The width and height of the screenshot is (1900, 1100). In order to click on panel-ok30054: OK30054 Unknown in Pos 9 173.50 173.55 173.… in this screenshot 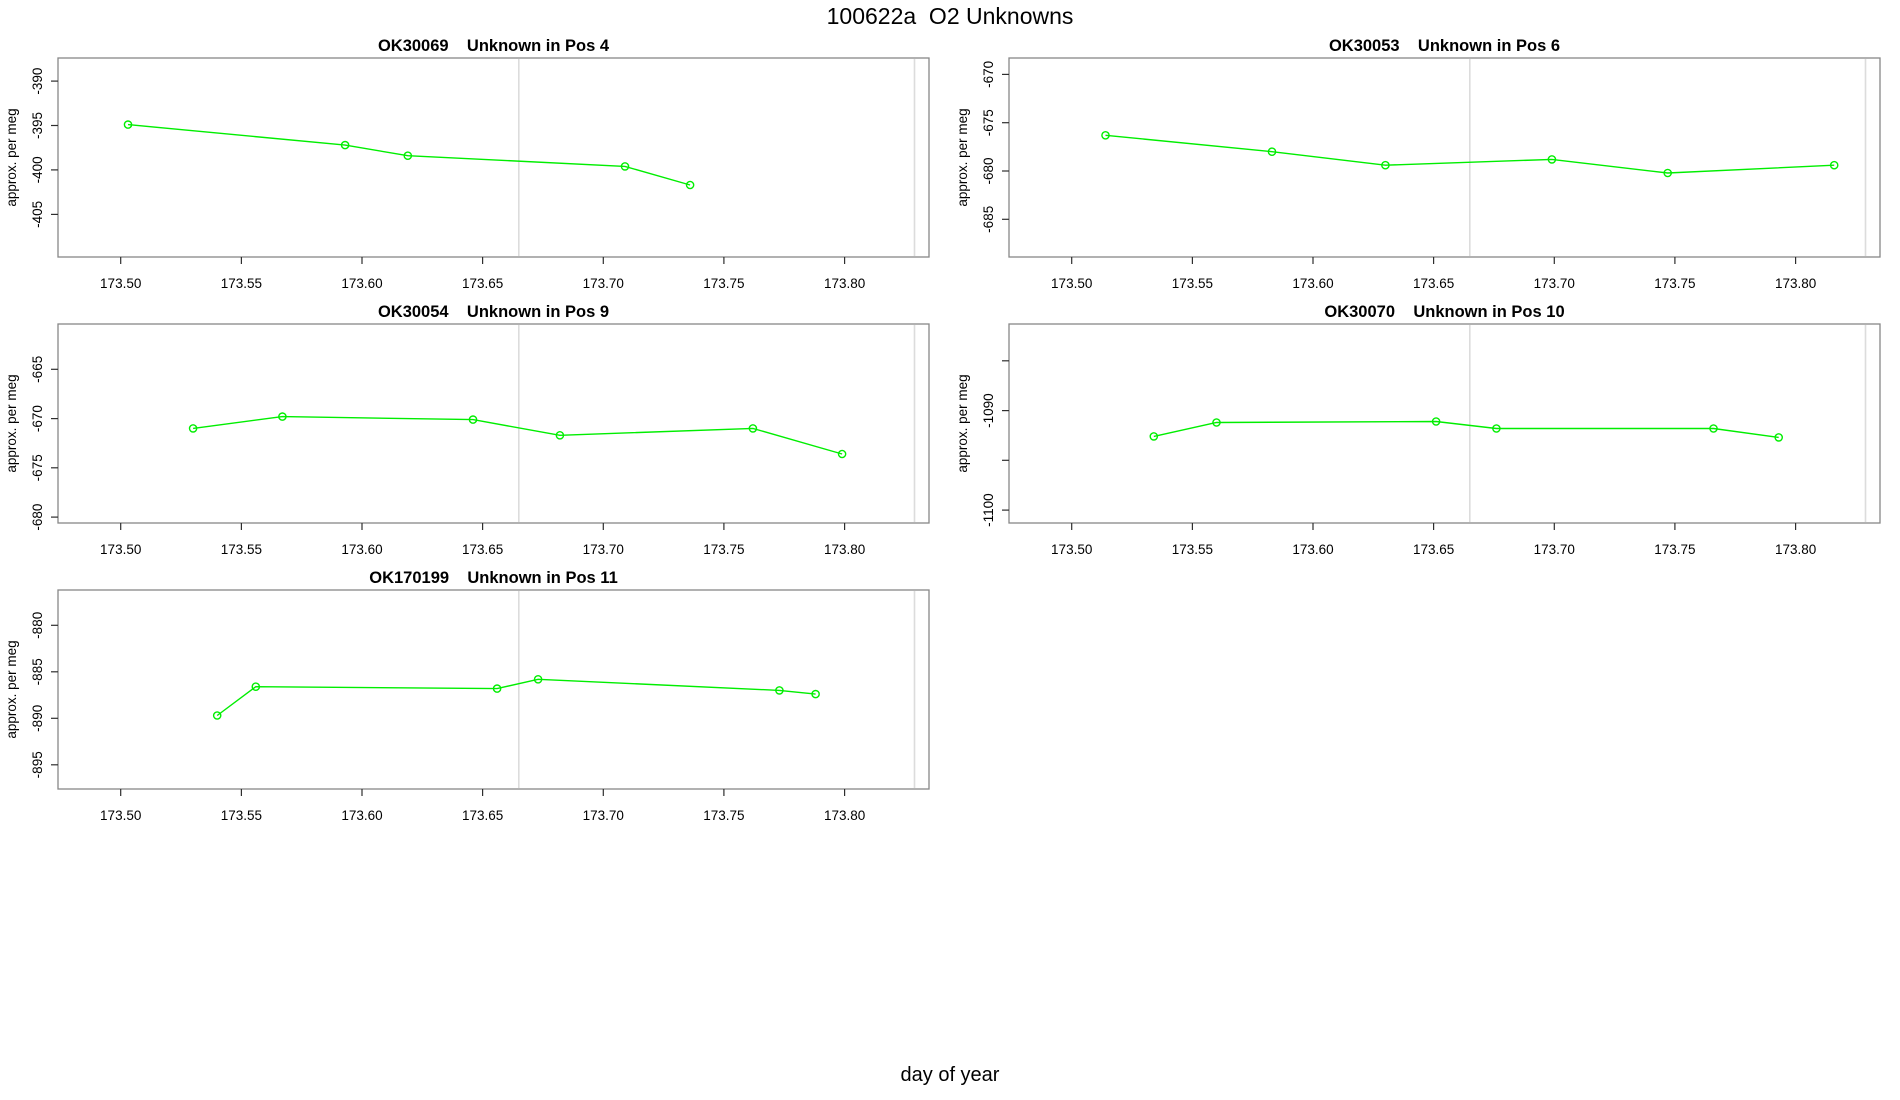, I will do `click(467, 430)`.